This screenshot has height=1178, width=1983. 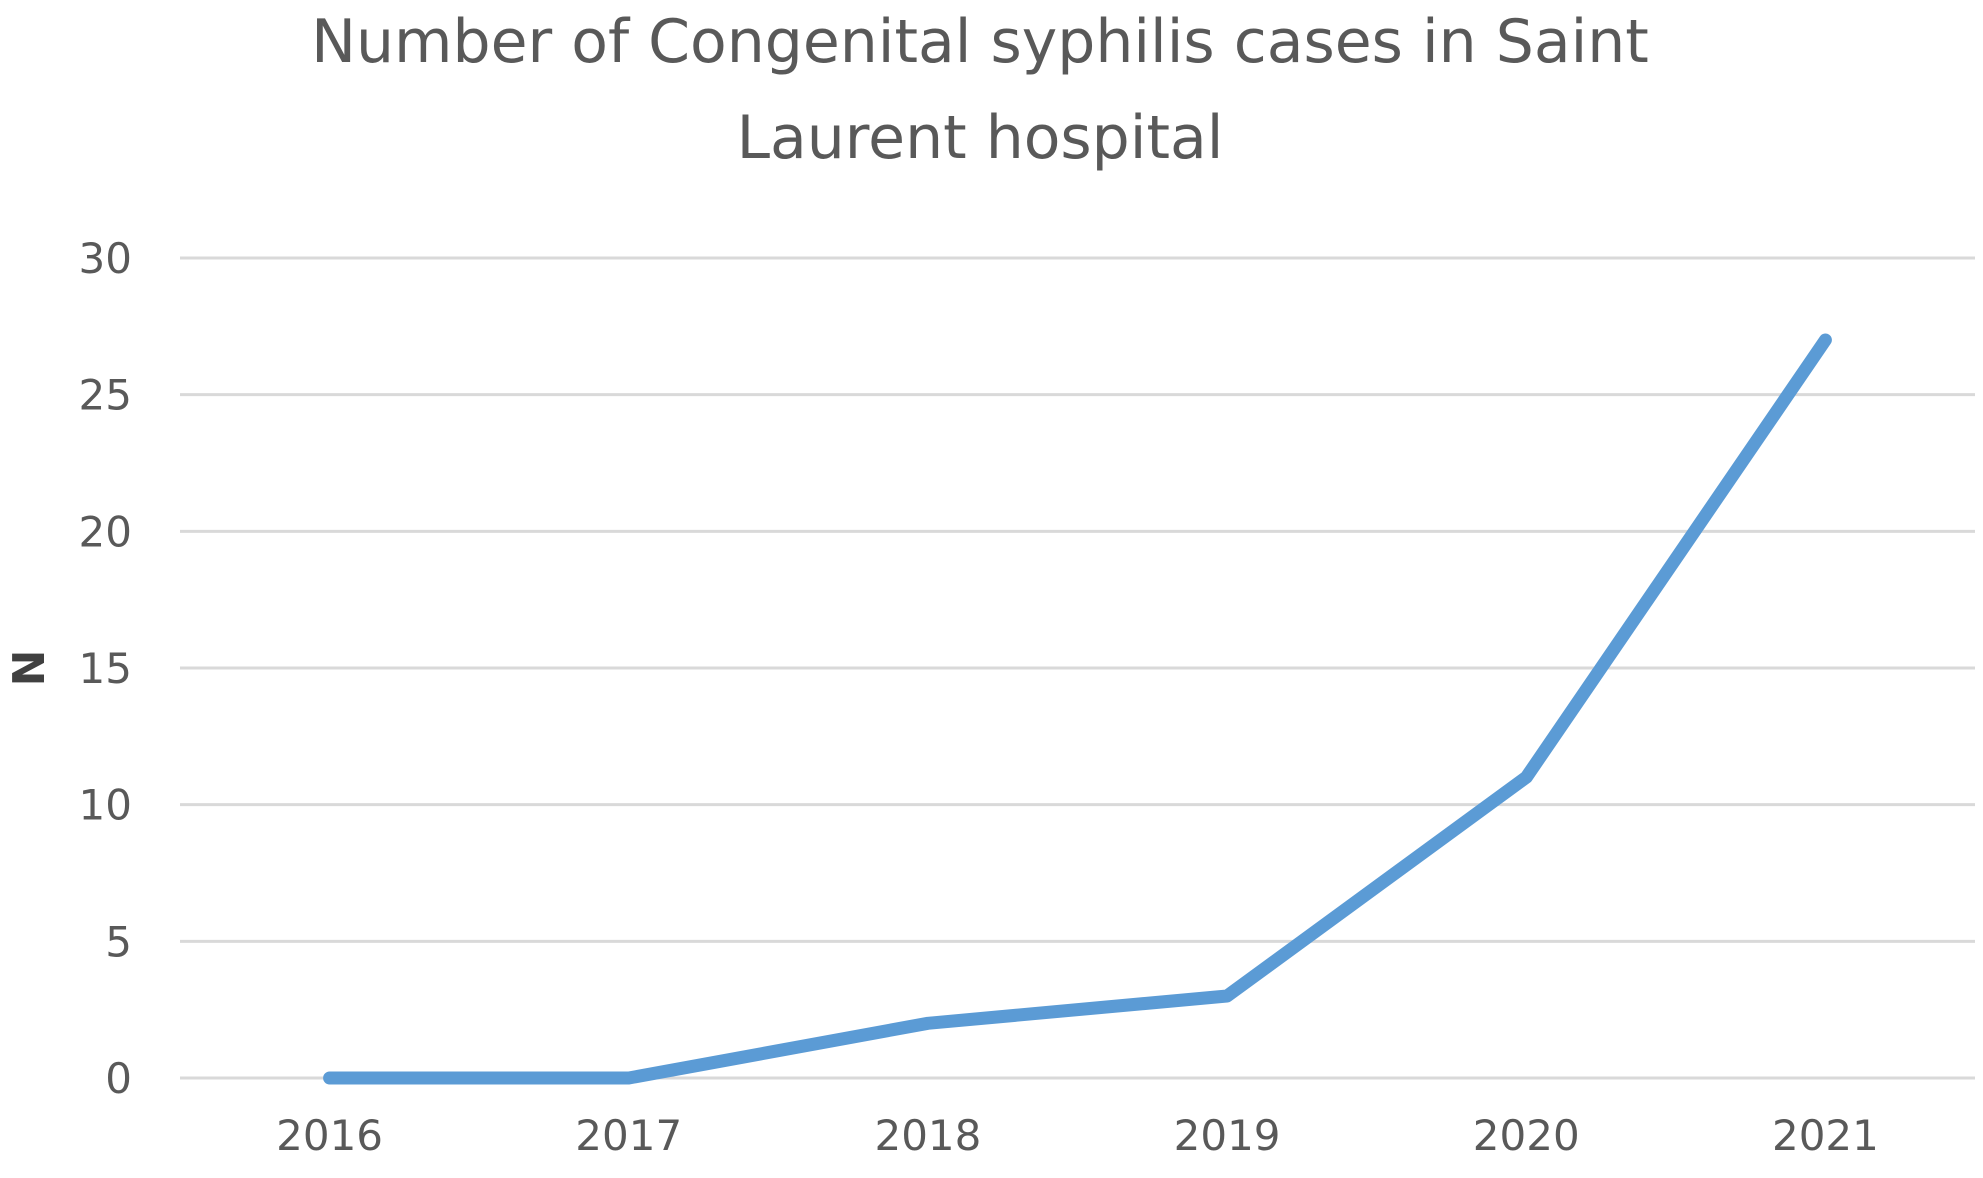 What do you see at coordinates (628, 1135) in the screenshot?
I see `x-tick-label-2017: 2017` at bounding box center [628, 1135].